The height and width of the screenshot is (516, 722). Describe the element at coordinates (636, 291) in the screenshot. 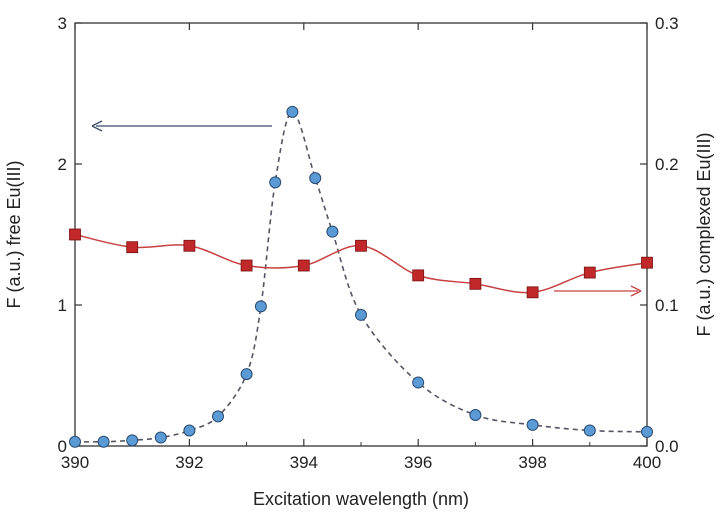

I see `right-axis-arrow-head` at that location.